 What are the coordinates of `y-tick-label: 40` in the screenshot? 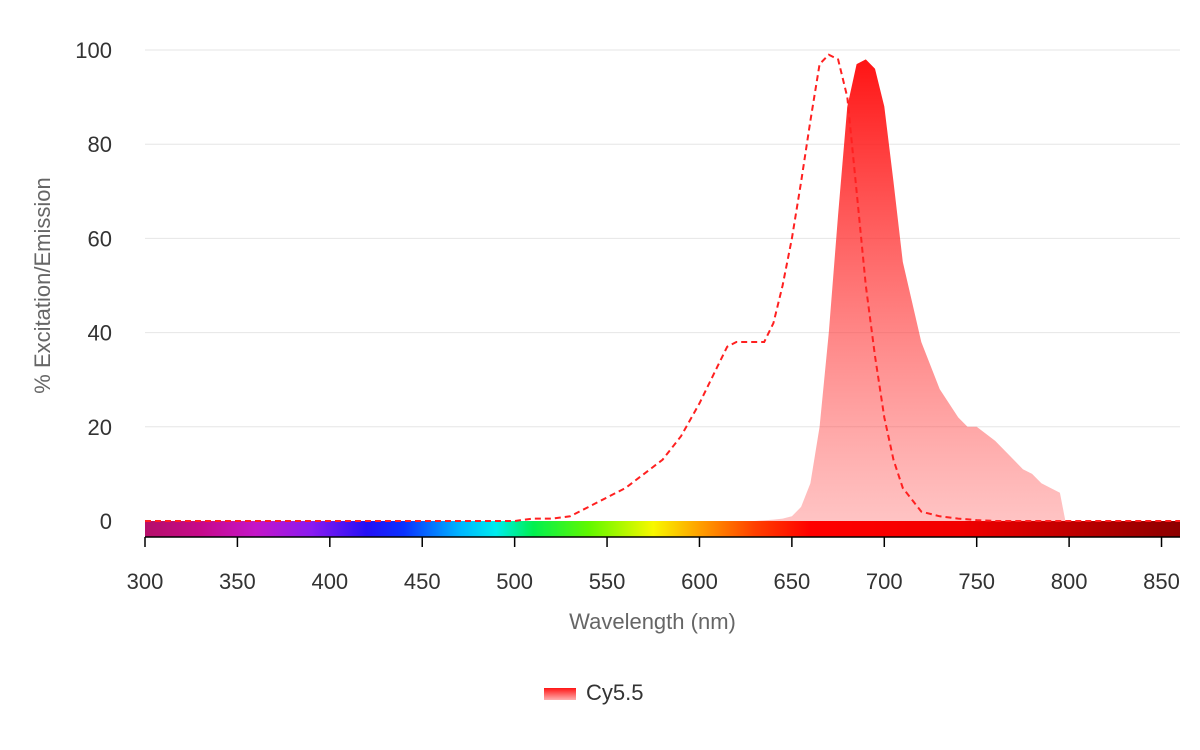 It's located at (100, 333).